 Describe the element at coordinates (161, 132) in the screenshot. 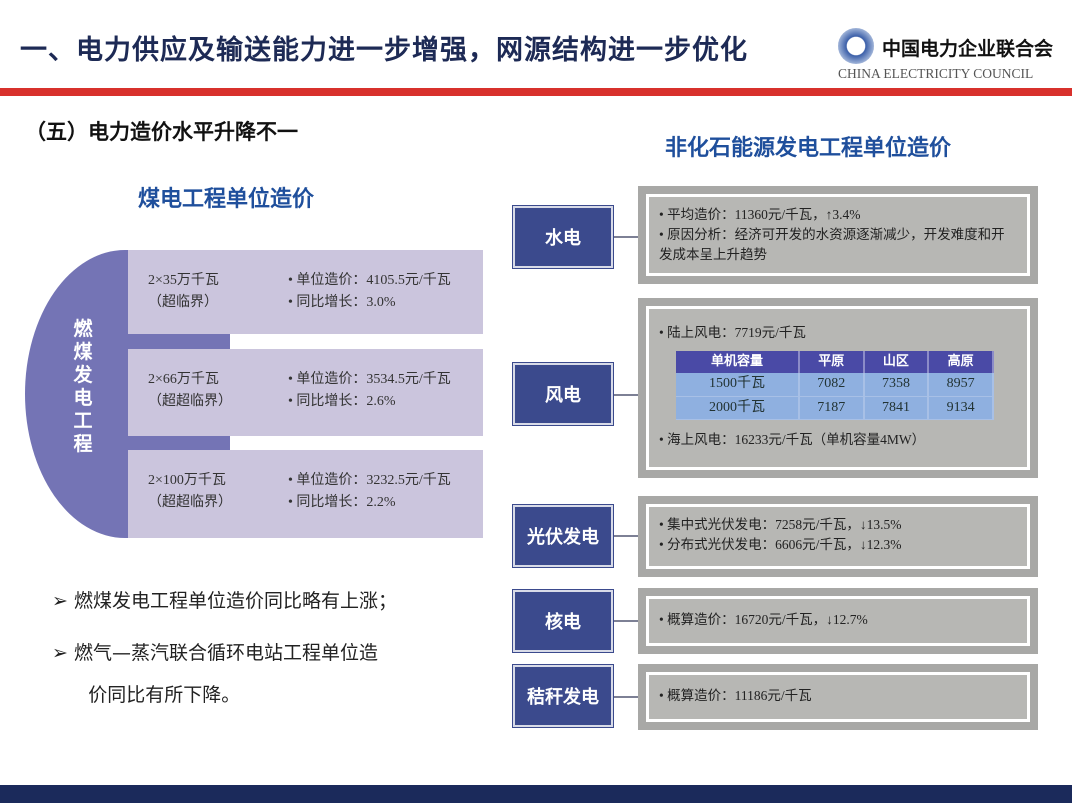

I see `section-subtitle: （五）电力造价水平升降不一` at that location.